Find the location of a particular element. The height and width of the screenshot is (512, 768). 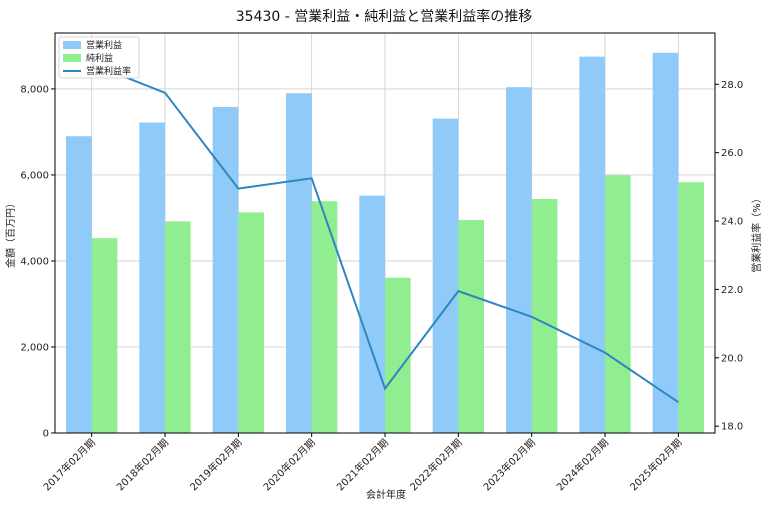

x-tick-label: 2017年02月期 is located at coordinates (68, 464).